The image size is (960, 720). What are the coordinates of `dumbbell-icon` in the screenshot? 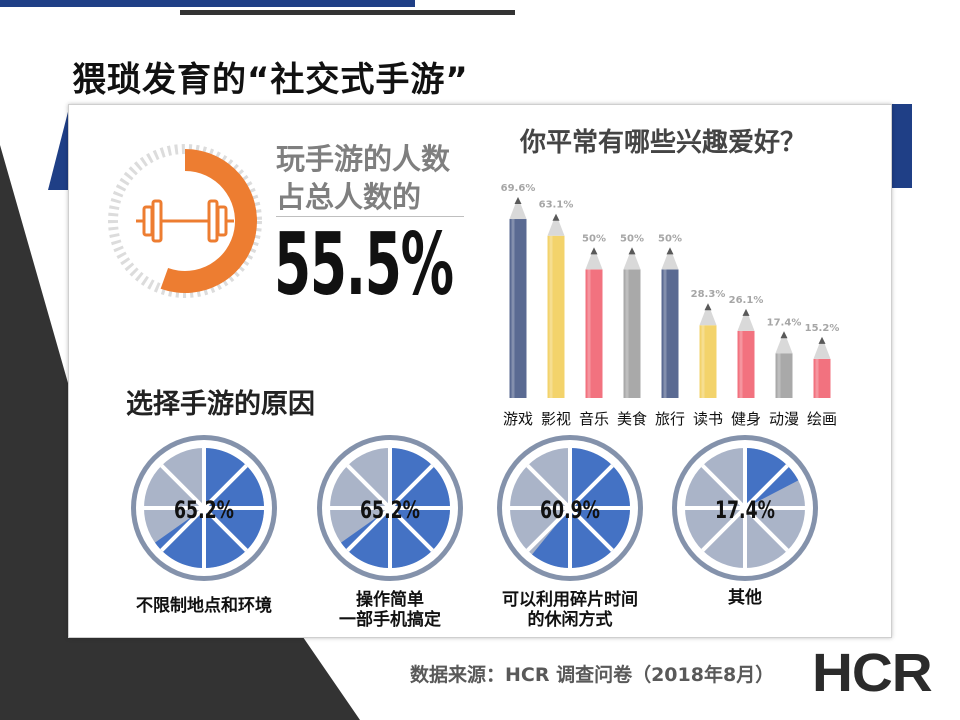 It's located at (185, 221).